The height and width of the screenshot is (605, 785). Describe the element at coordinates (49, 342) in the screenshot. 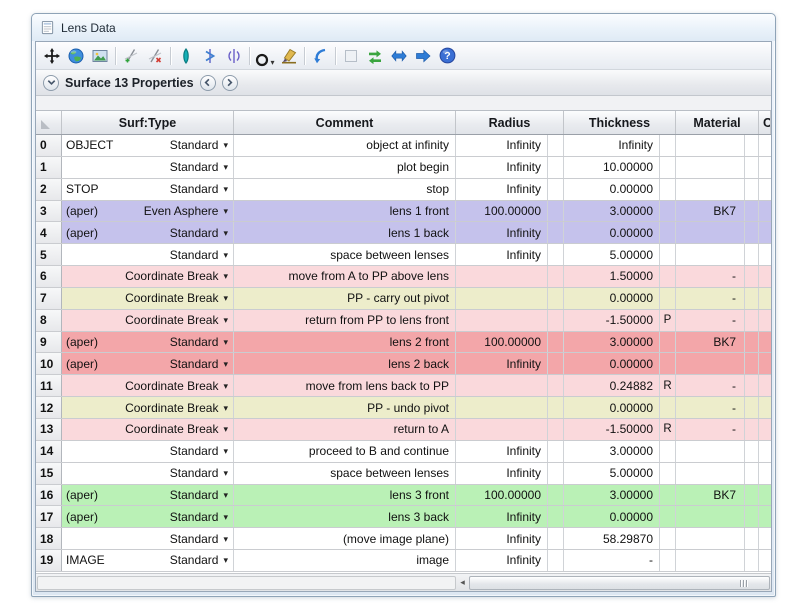

I see `row-number: 9` at that location.